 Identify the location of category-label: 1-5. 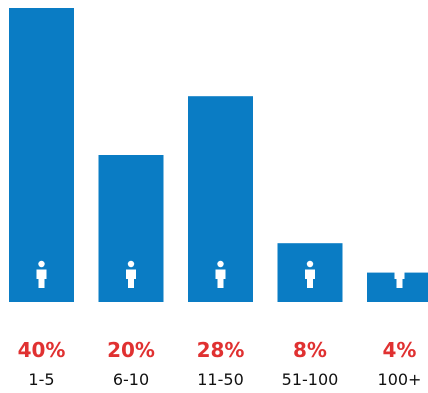
(41, 379).